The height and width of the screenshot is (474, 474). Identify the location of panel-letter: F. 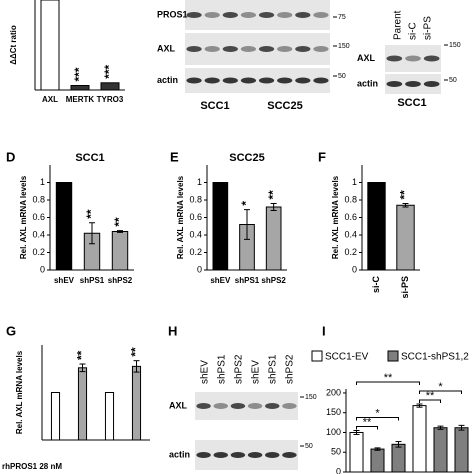
(322, 156).